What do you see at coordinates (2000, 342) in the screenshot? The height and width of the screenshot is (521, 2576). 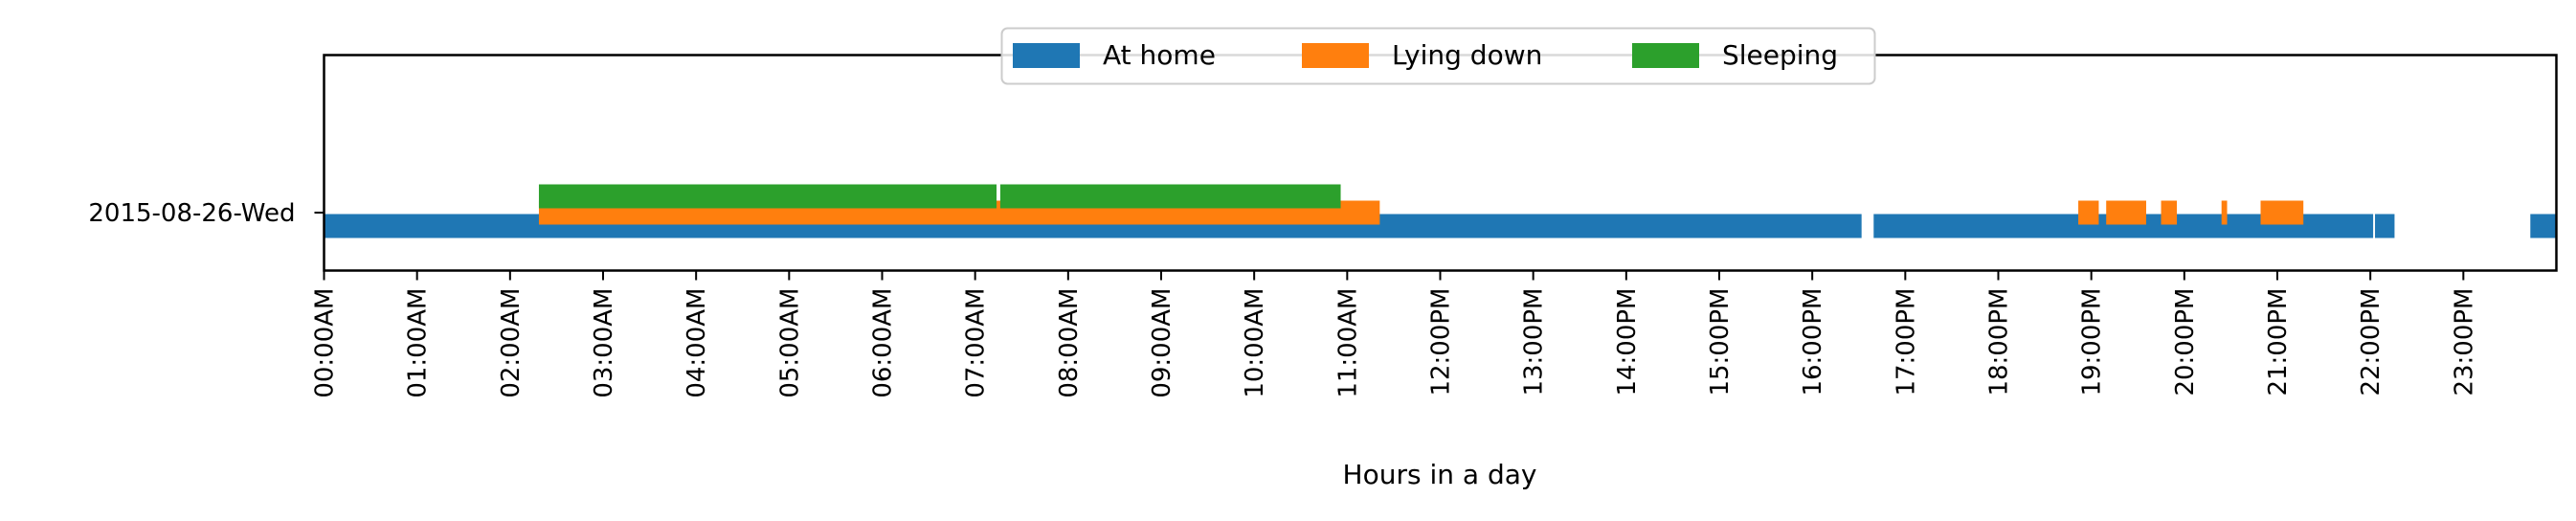 I see `x-tick-label: 18:00PM` at bounding box center [2000, 342].